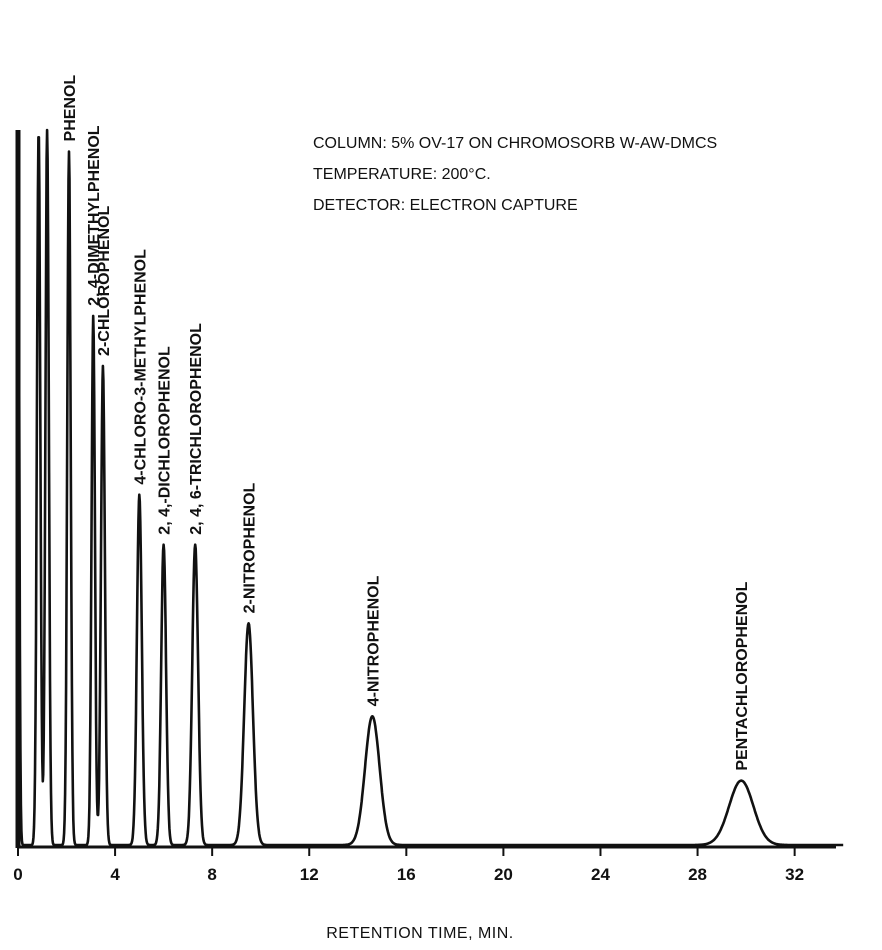  Describe the element at coordinates (115, 874) in the screenshot. I see `x-tick-label: 4` at that location.